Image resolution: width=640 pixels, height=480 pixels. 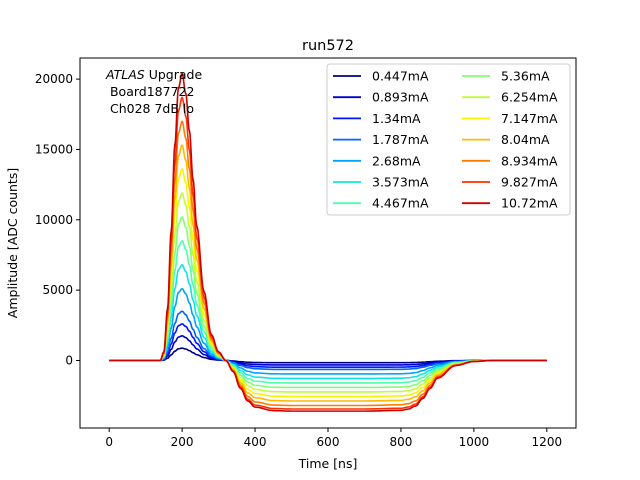 I want to click on legend-label: 10.72mA, so click(x=529, y=203).